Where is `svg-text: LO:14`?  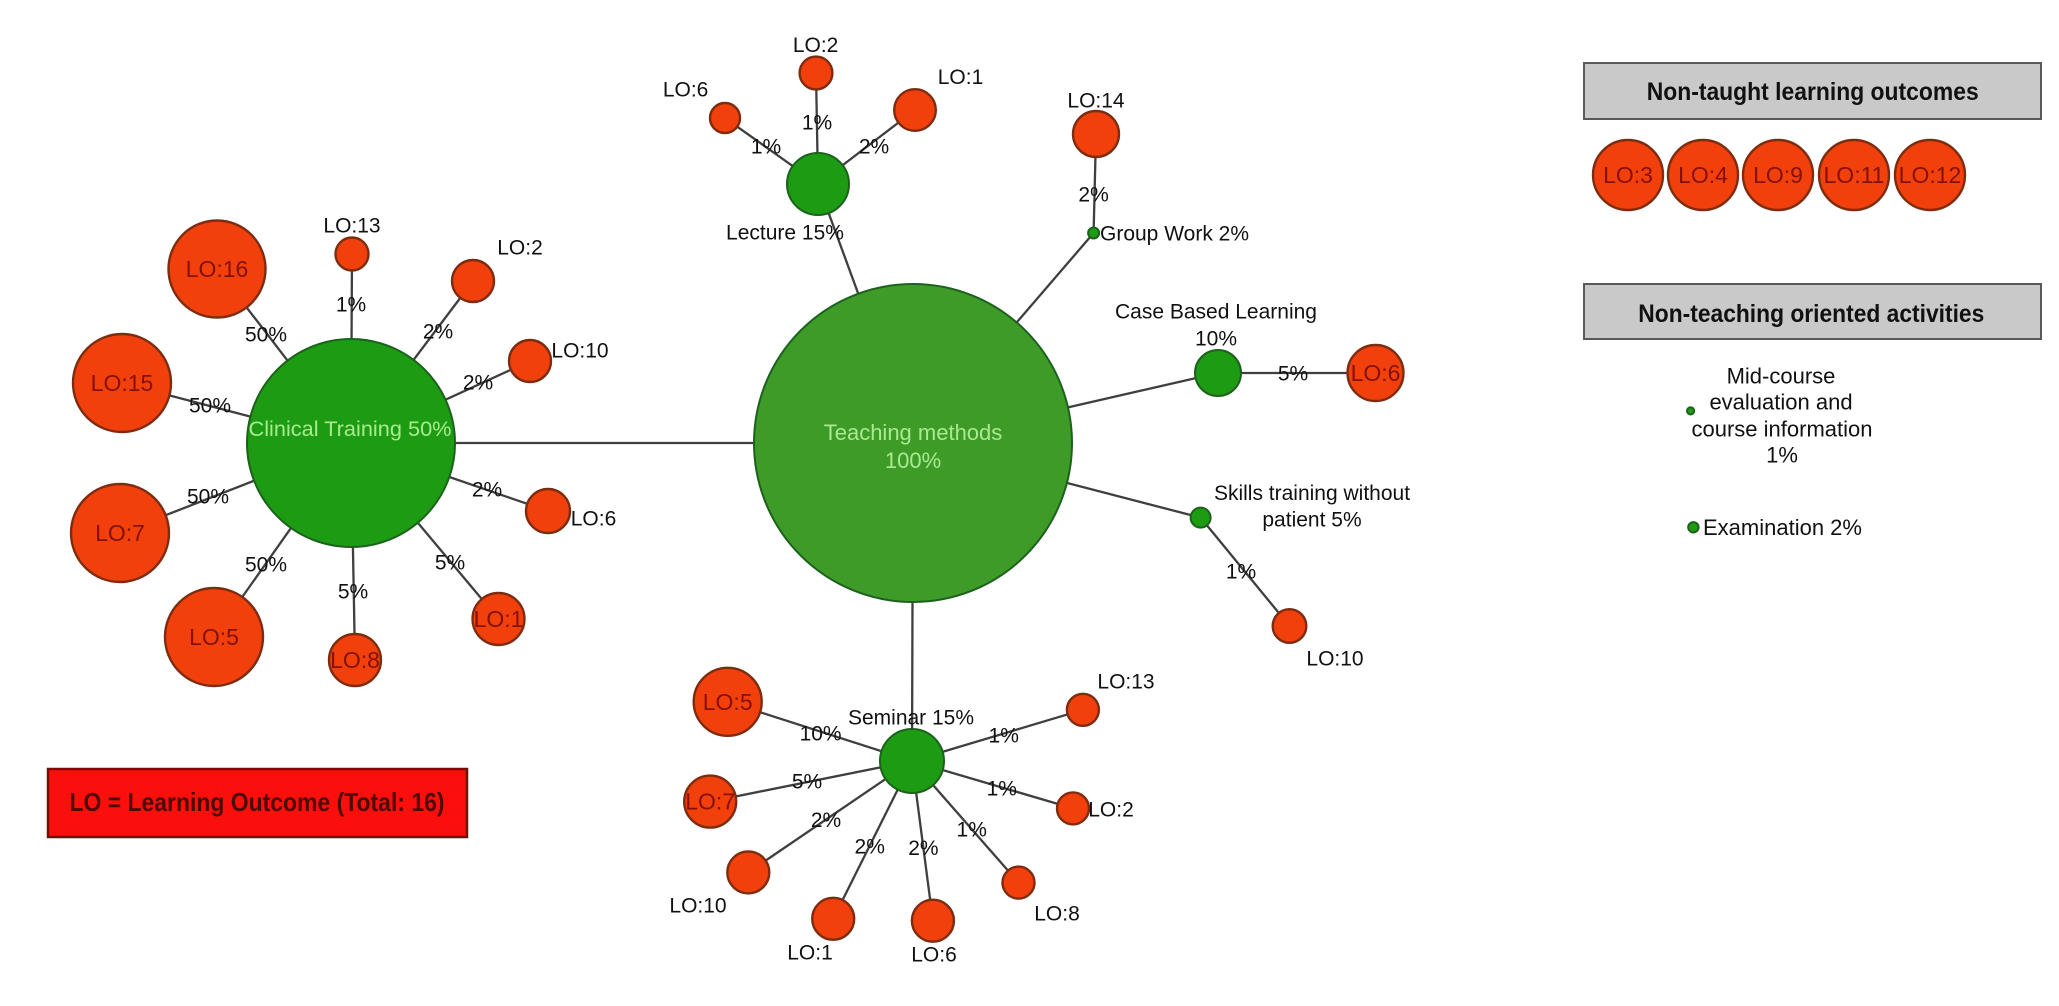 svg-text: LO:14 is located at coordinates (1096, 100).